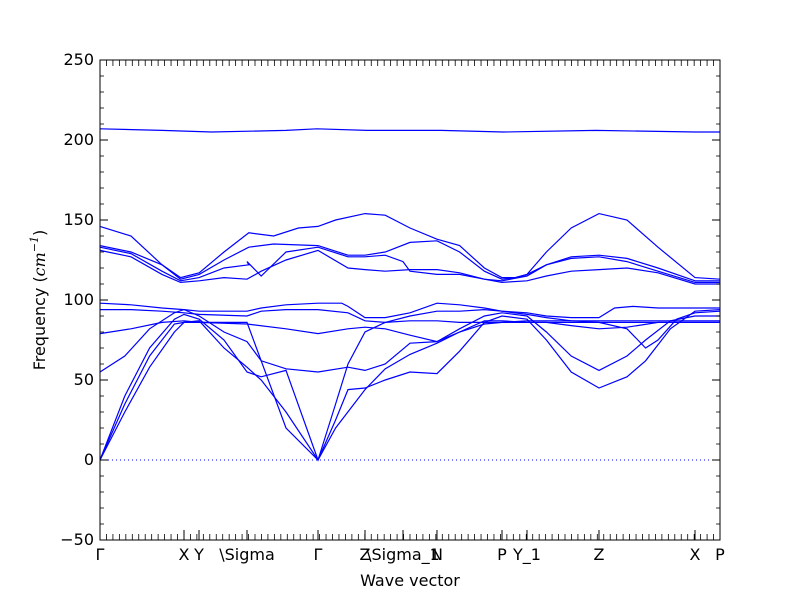 This screenshot has height=600, width=800. What do you see at coordinates (78, 139) in the screenshot?
I see `y-tick-label: 200` at bounding box center [78, 139].